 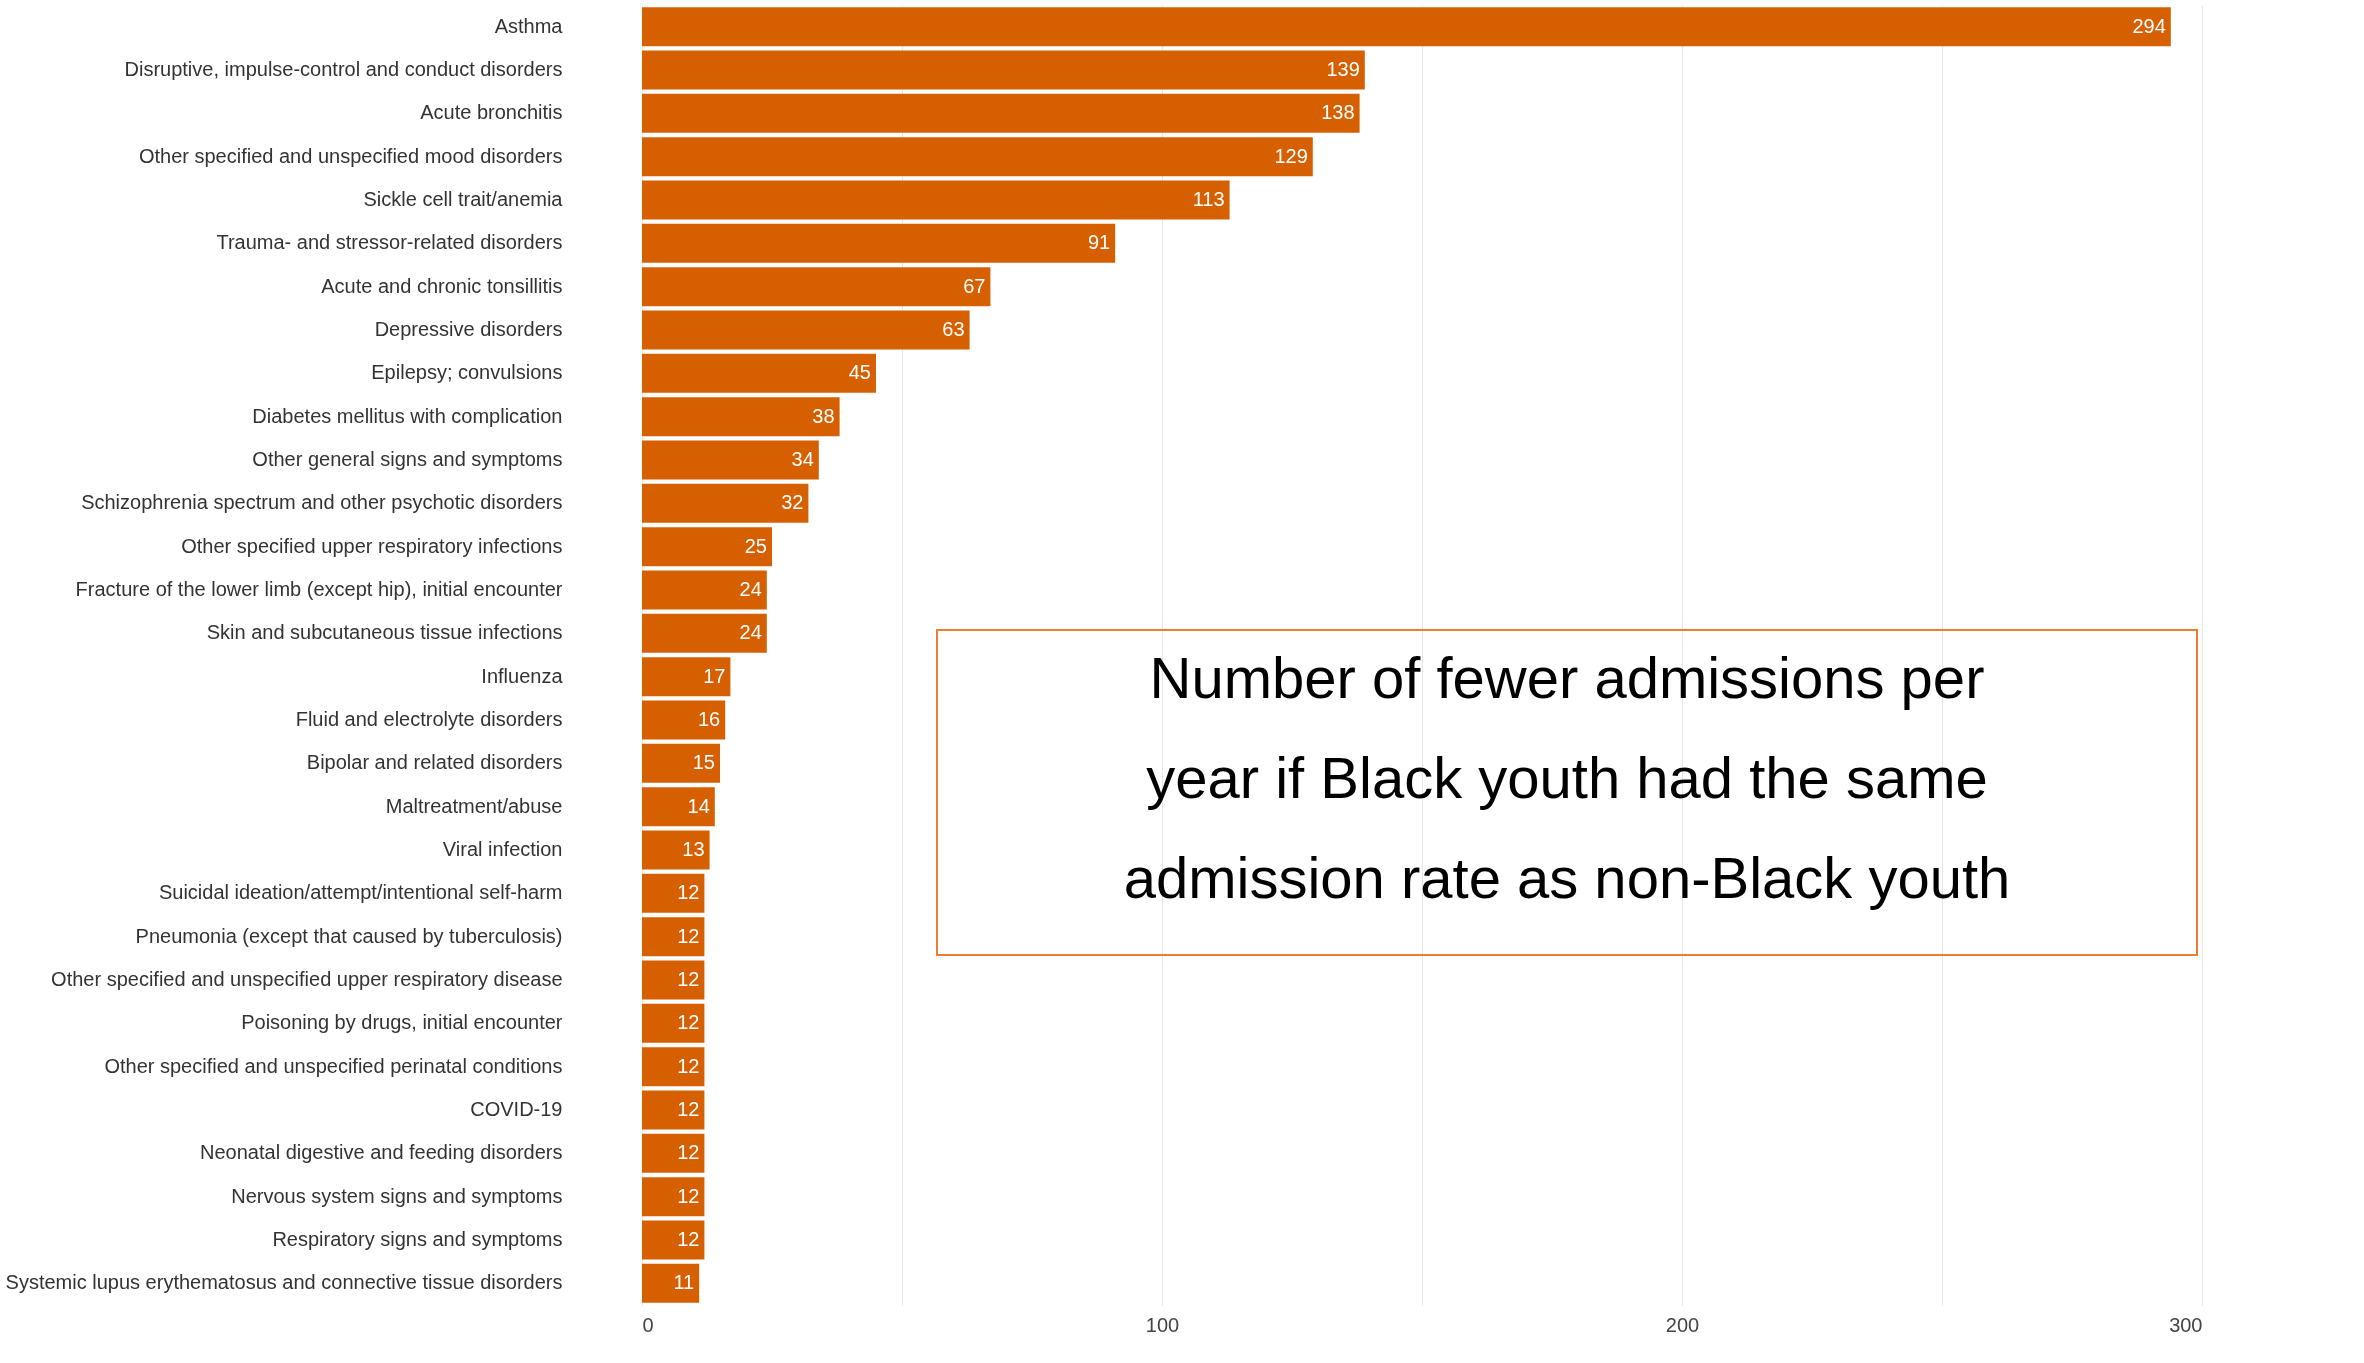 What do you see at coordinates (1567, 777) in the screenshot?
I see `annotation: Number of fewer admissions per year if Black youth had the same admission rate as non-Black youth` at bounding box center [1567, 777].